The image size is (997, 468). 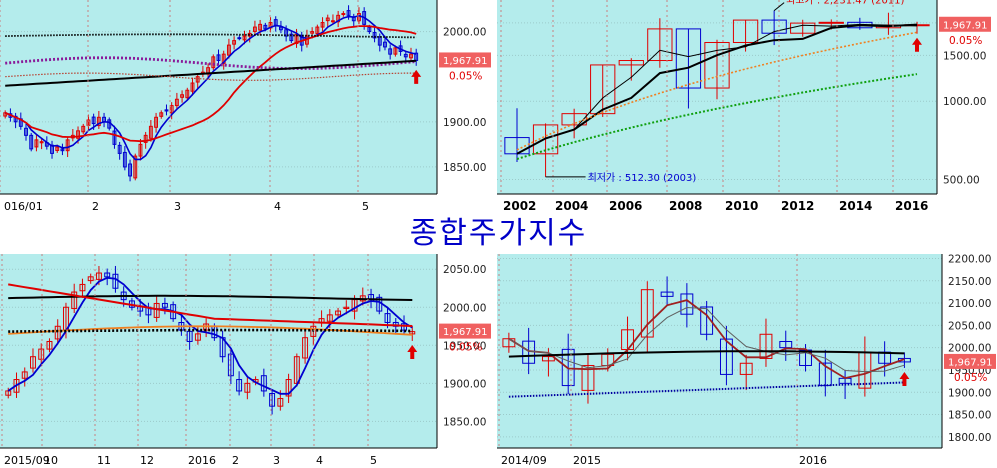 I want to click on high-annotation: 최고가 : 2,231.47 (2011), so click(x=845, y=3).